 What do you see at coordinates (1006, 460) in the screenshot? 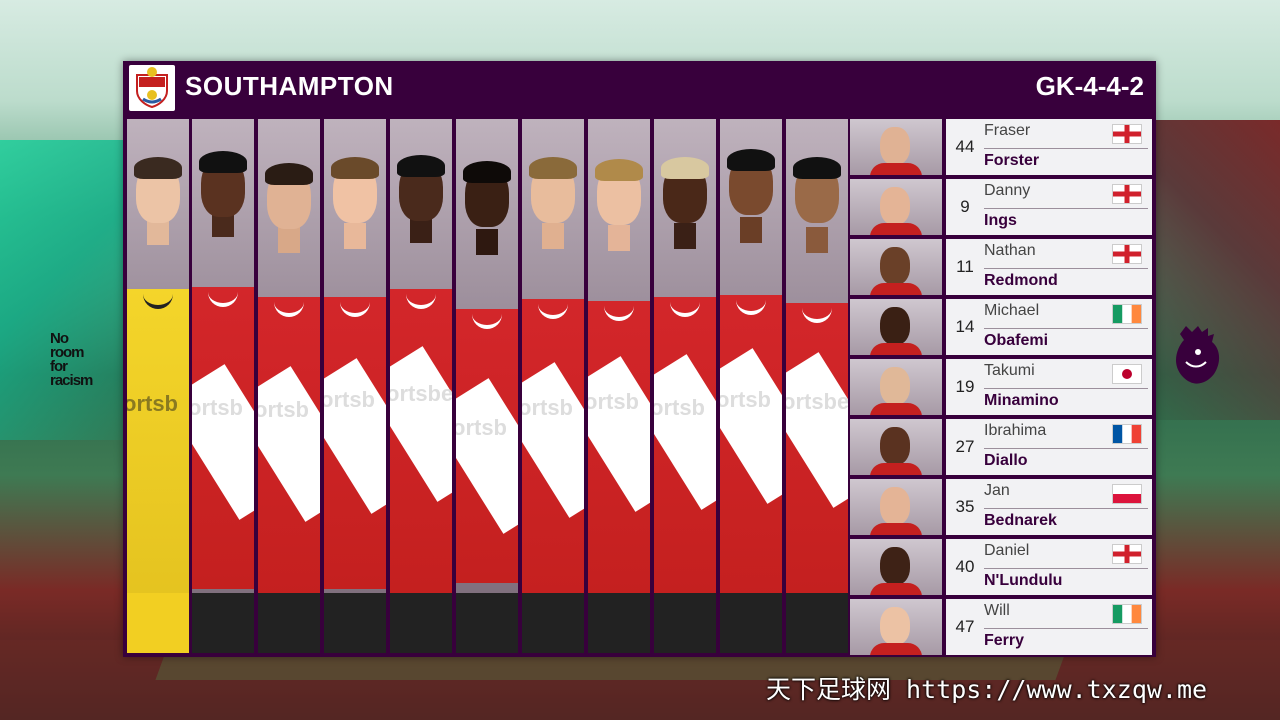
I see `substitute-last-name: Diallo` at bounding box center [1006, 460].